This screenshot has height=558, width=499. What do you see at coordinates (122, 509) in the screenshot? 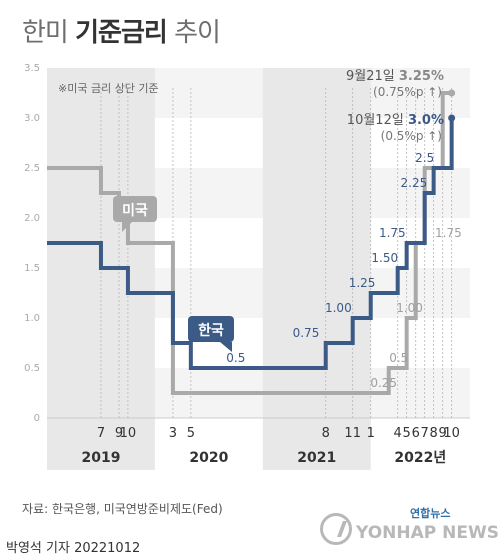
I see `source-note: 자료: 한국은행, 미국연방준비제도(Fed)` at bounding box center [122, 509].